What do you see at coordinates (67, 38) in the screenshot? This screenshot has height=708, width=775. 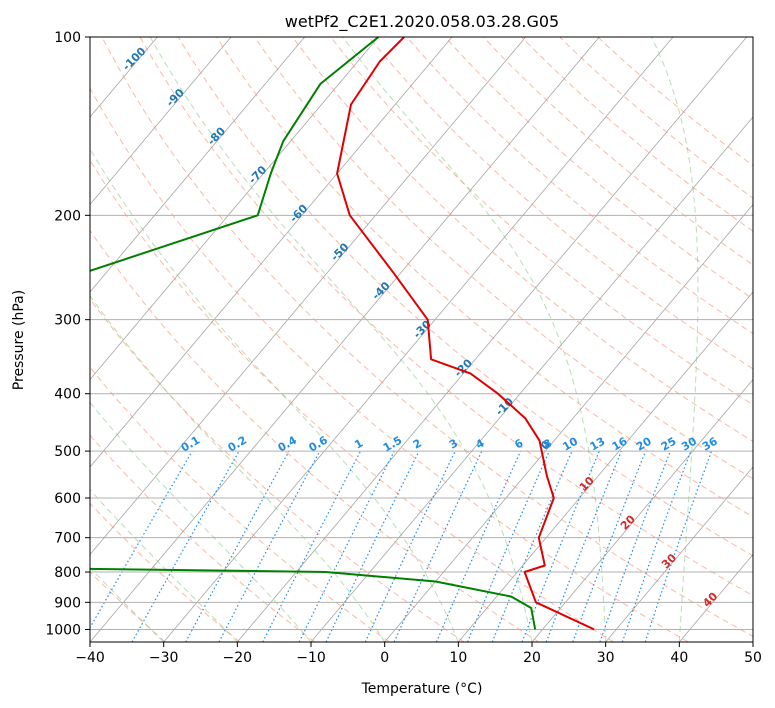 I see `y-tick-label: 100` at bounding box center [67, 38].